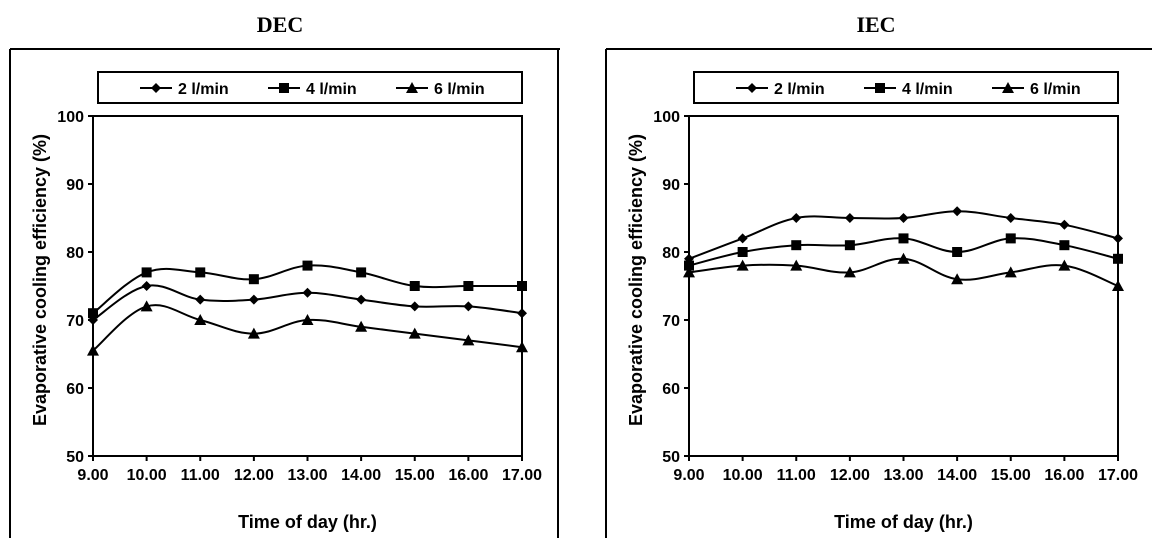 The image size is (1152, 538). Describe the element at coordinates (903, 475) in the screenshot. I see `x-tick-label: 13.00` at that location.